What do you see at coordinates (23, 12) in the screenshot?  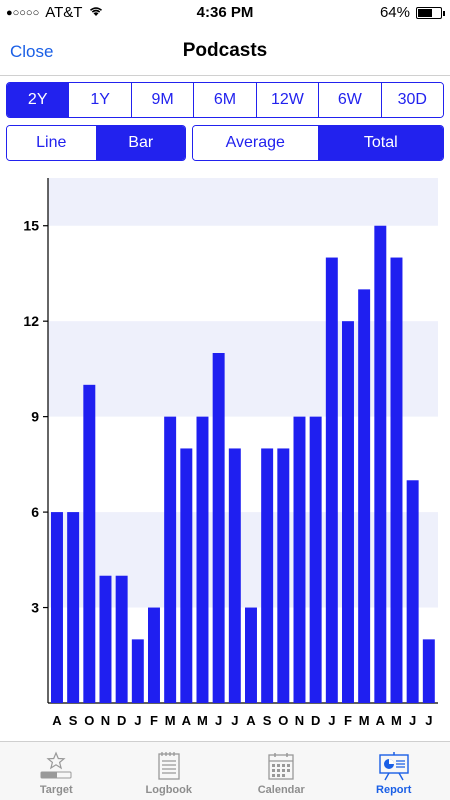 I see `signal-strength-icon: ●○○○○` at bounding box center [23, 12].